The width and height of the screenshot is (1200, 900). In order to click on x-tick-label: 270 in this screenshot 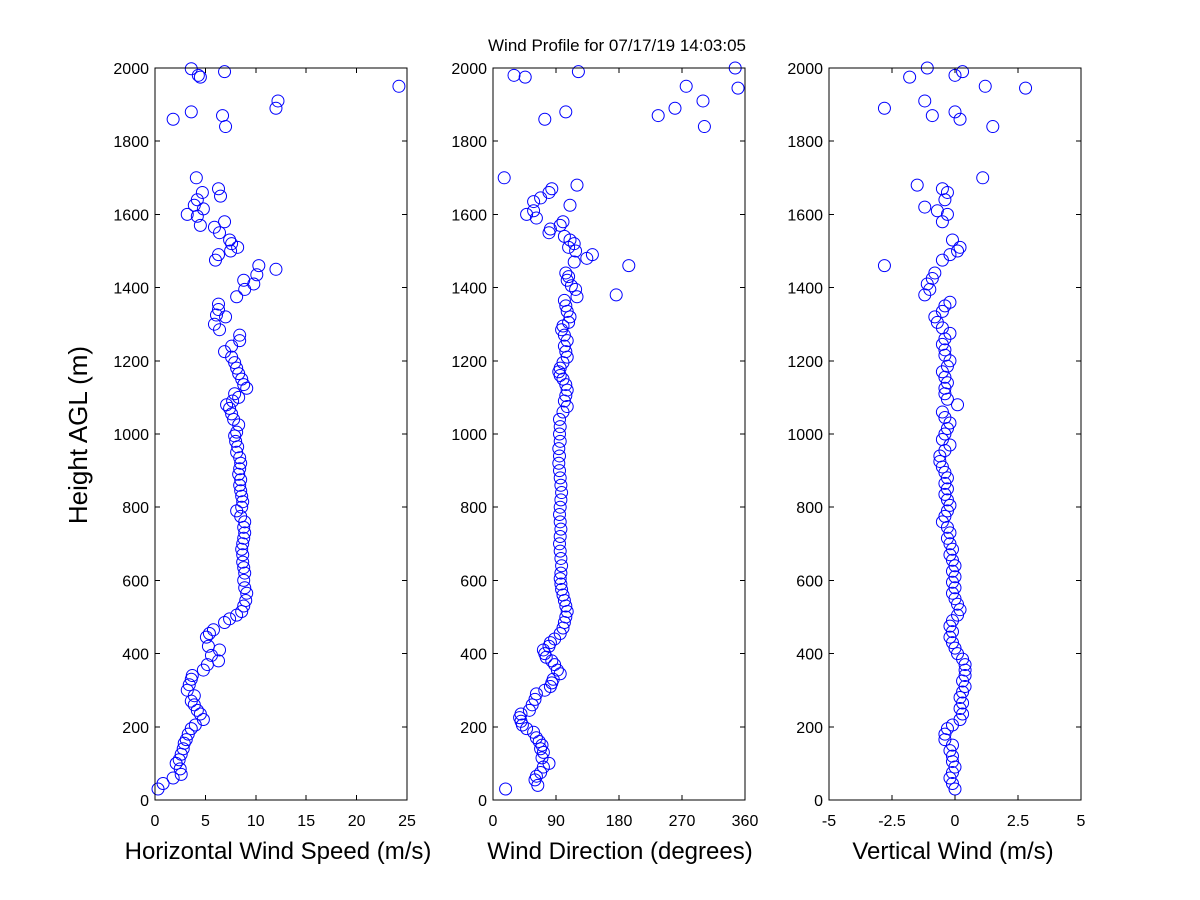, I will do `click(682, 821)`.